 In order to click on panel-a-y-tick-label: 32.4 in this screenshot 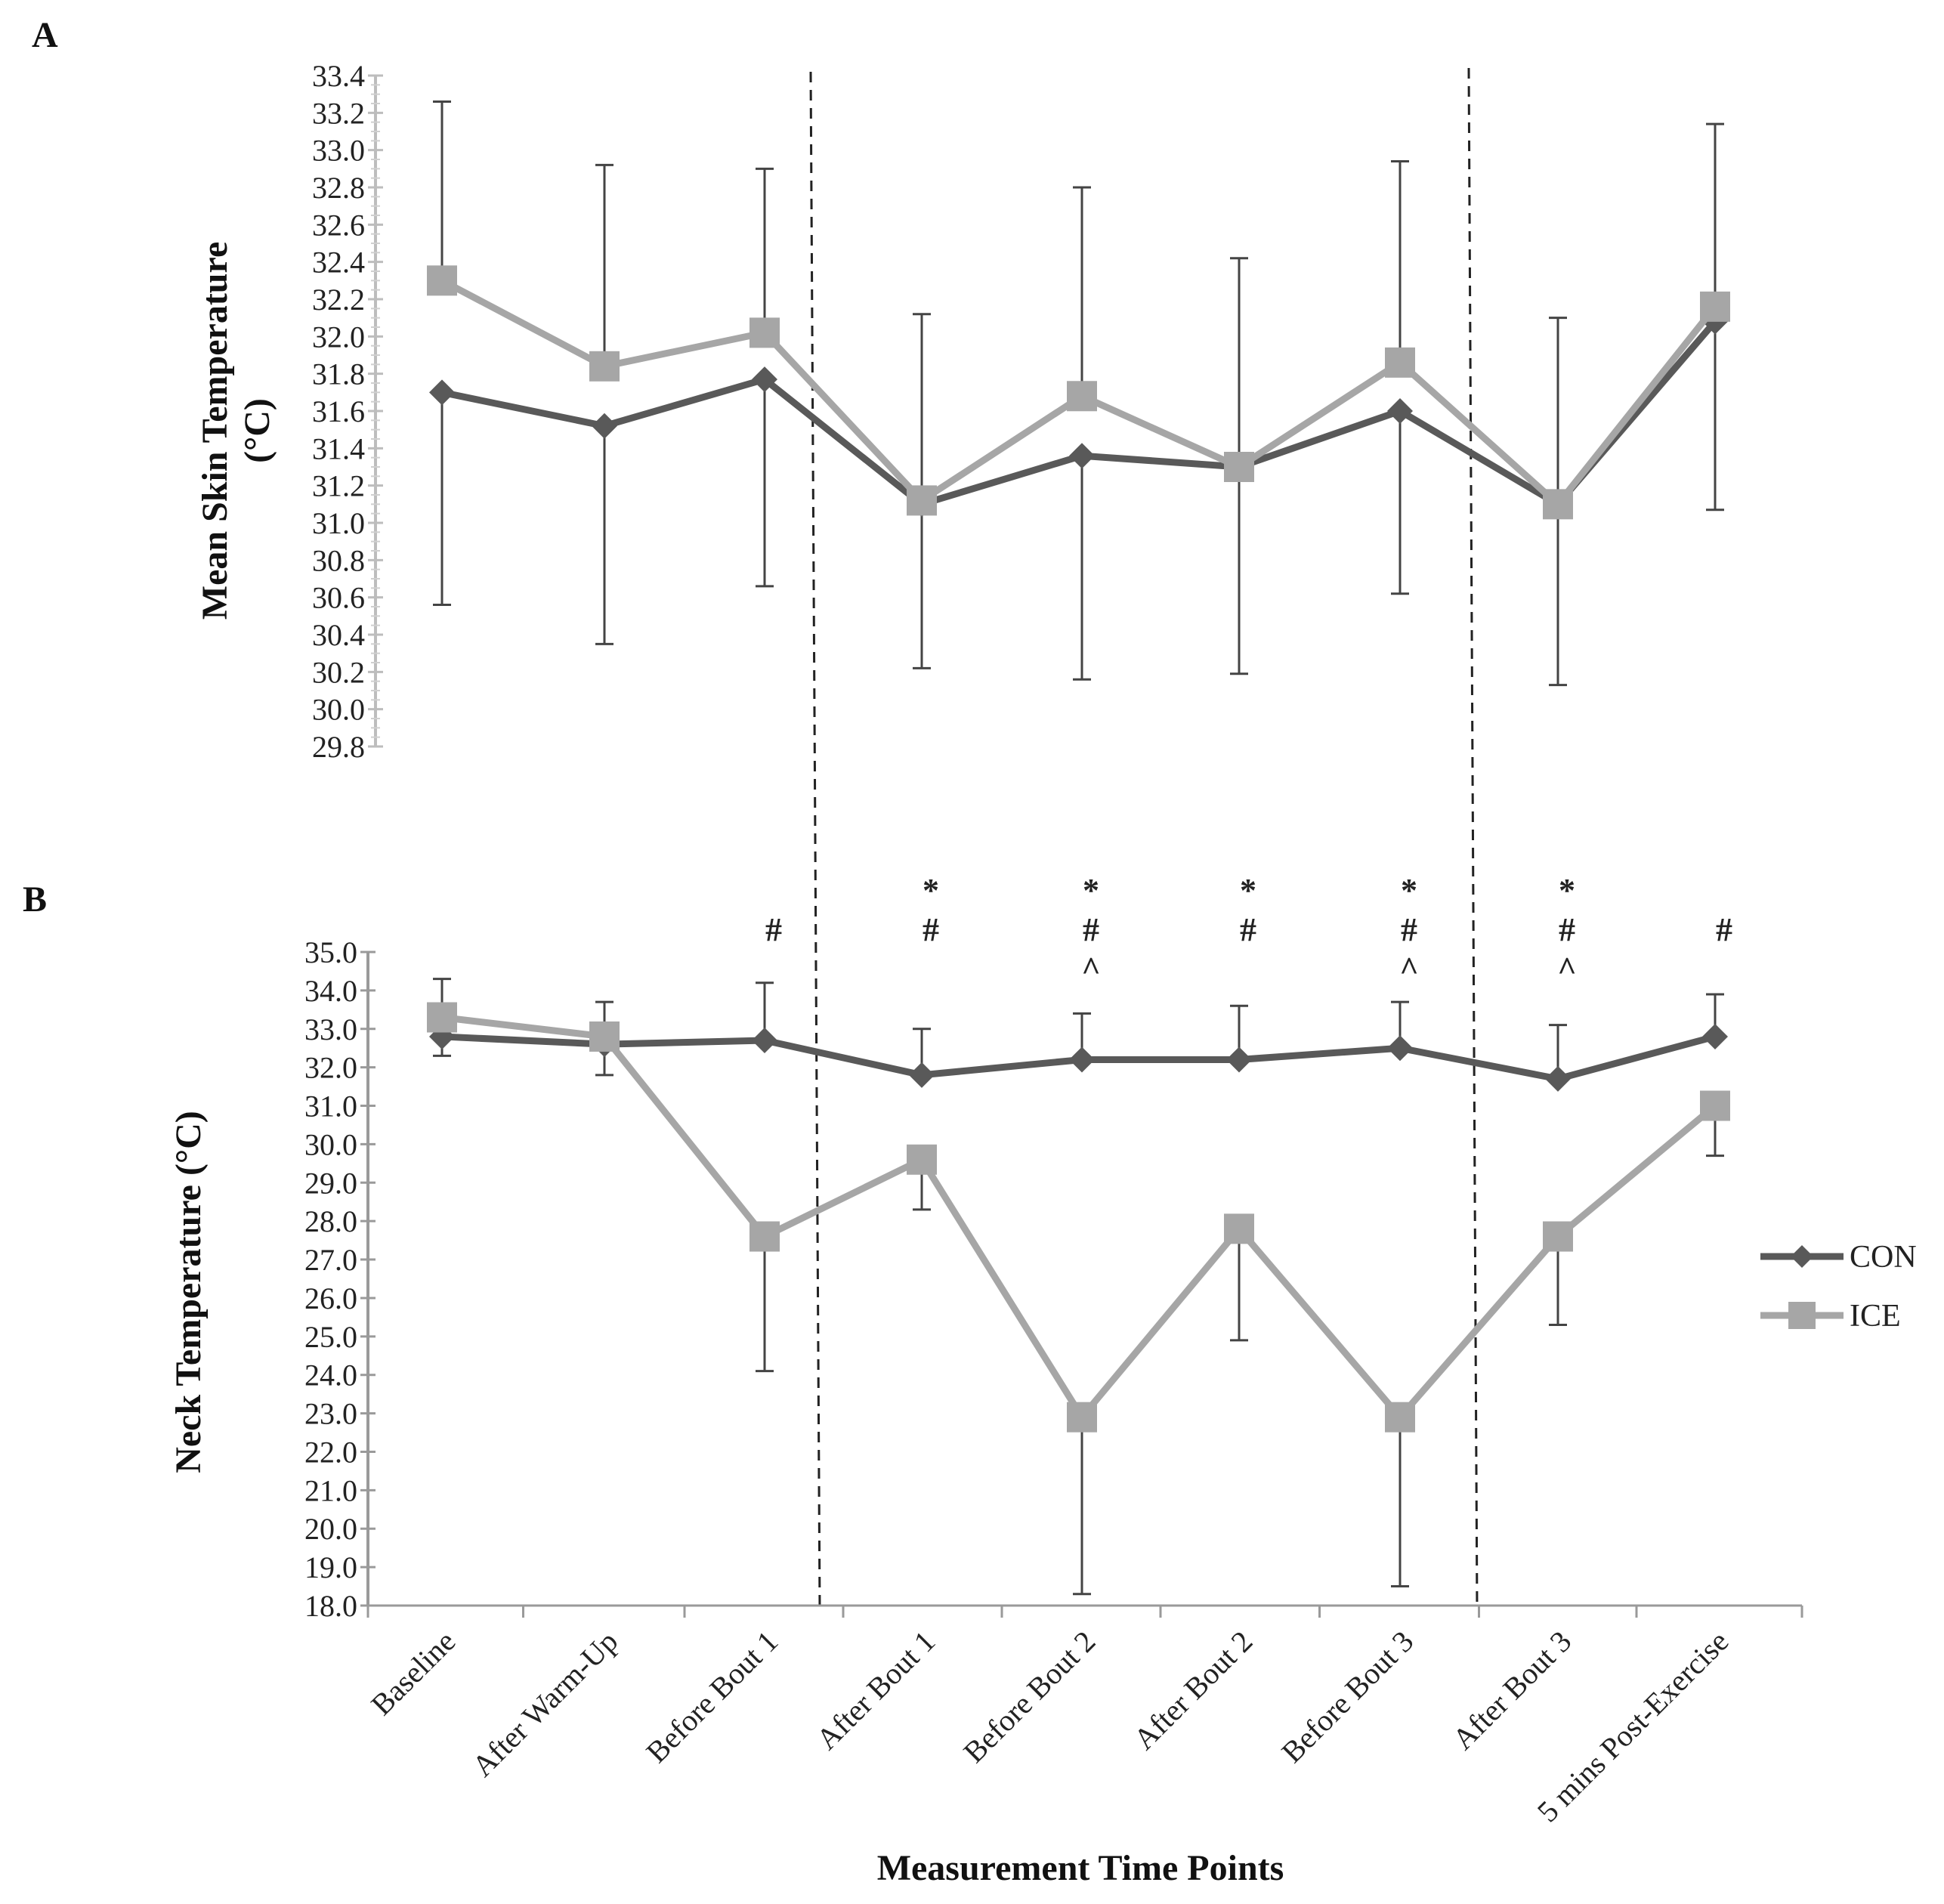, I will do `click(338, 263)`.